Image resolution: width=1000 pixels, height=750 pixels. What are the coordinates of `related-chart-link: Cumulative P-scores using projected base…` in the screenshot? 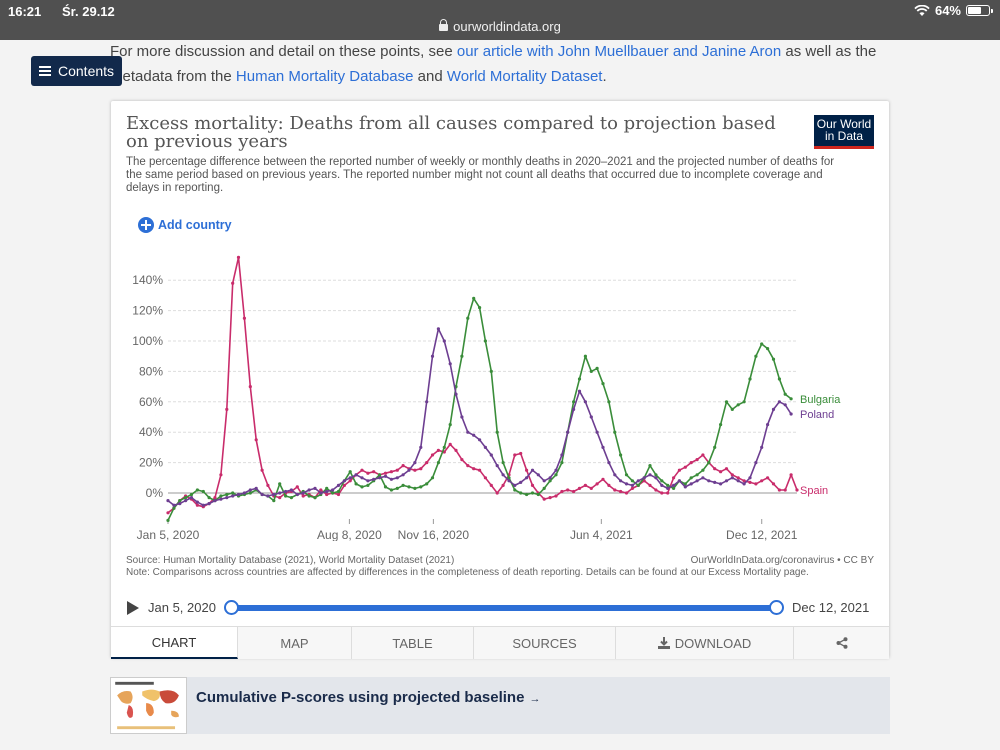 It's located at (500, 705).